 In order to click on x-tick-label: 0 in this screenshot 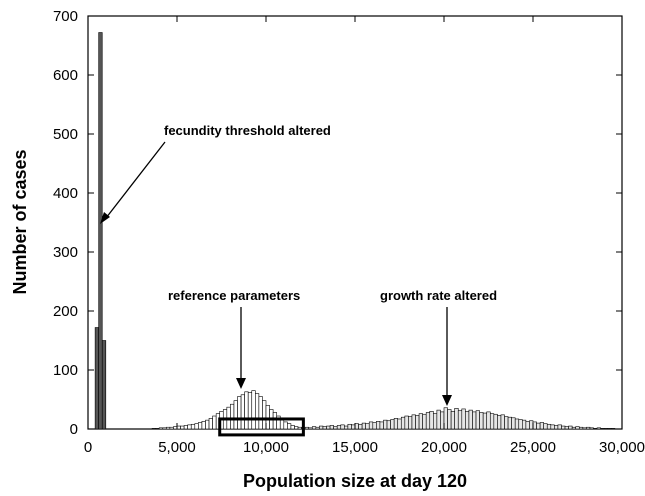, I will do `click(88, 447)`.